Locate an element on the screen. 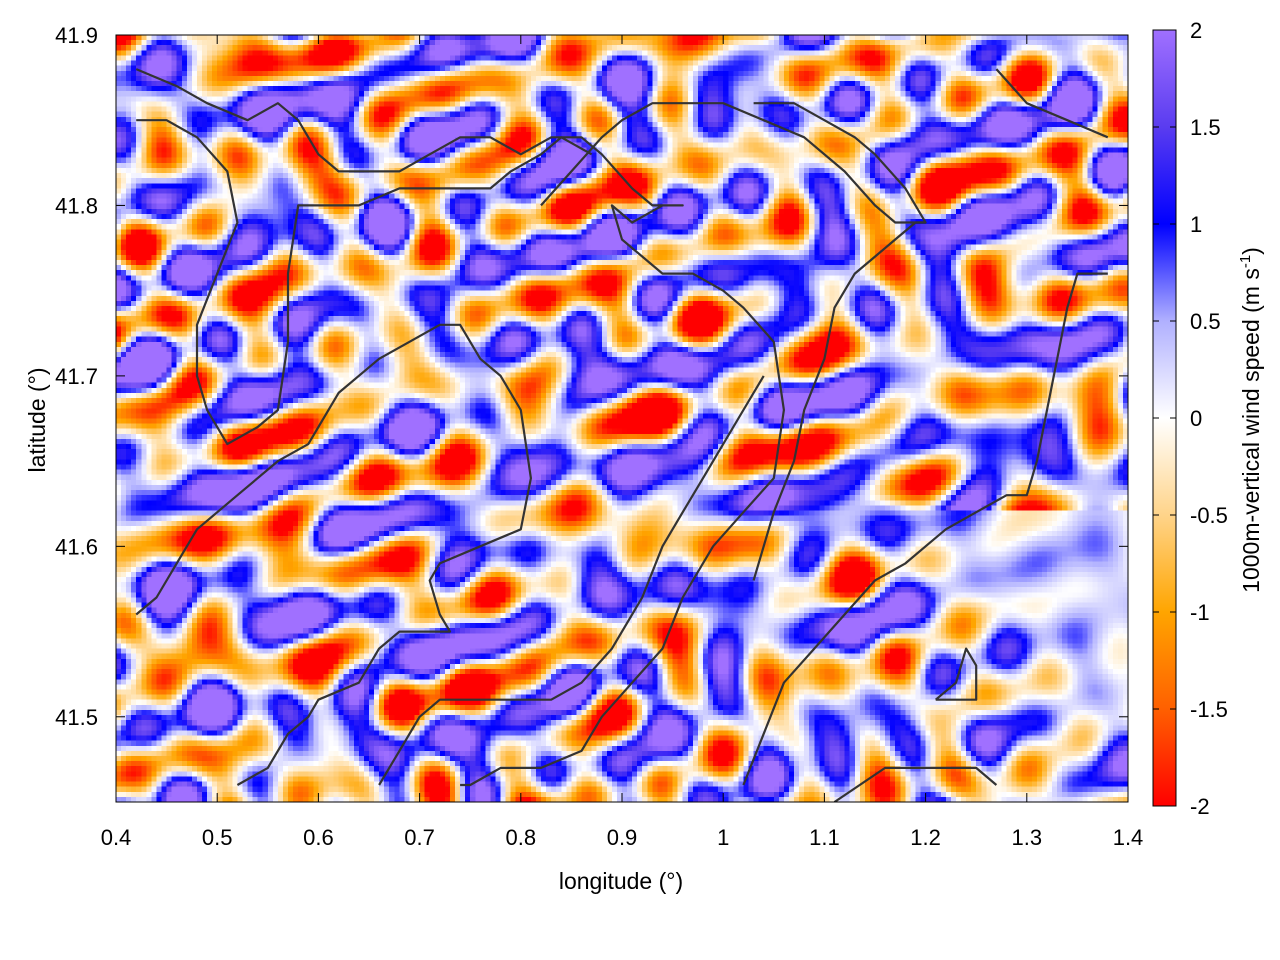 Image resolution: width=1280 pixels, height=960 pixels. x-tick-label: 1 is located at coordinates (723, 837).